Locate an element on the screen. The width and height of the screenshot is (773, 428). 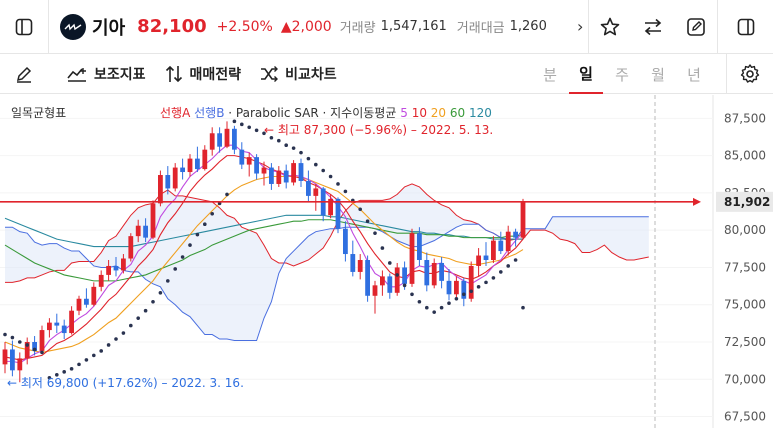
swap-arrows-icon is located at coordinates (653, 26).